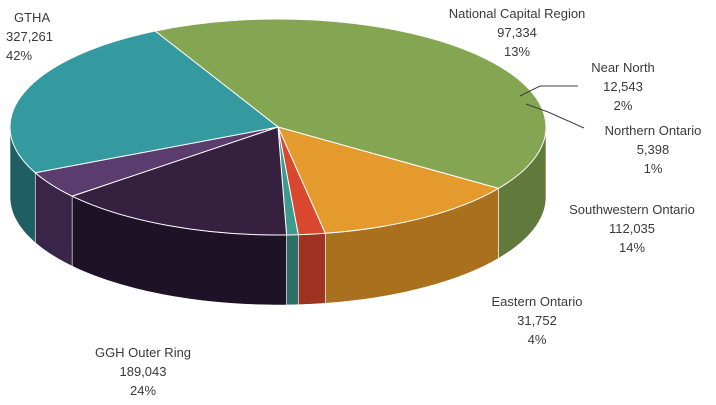 The width and height of the screenshot is (716, 405). What do you see at coordinates (311, 268) in the screenshot?
I see `slice-side-near-north` at bounding box center [311, 268].